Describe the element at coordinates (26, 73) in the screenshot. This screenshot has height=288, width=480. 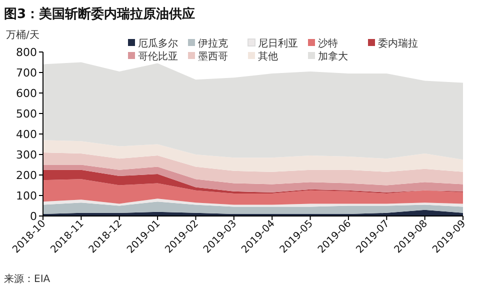
I see `y-tick-label: 700` at that location.